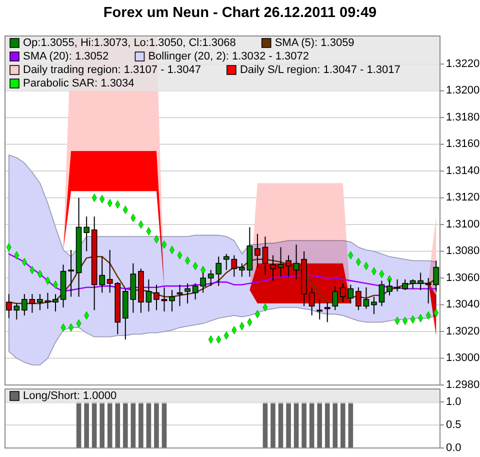 The height and width of the screenshot is (457, 480). I want to click on y-tick-label: 1.2980, so click(463, 384).